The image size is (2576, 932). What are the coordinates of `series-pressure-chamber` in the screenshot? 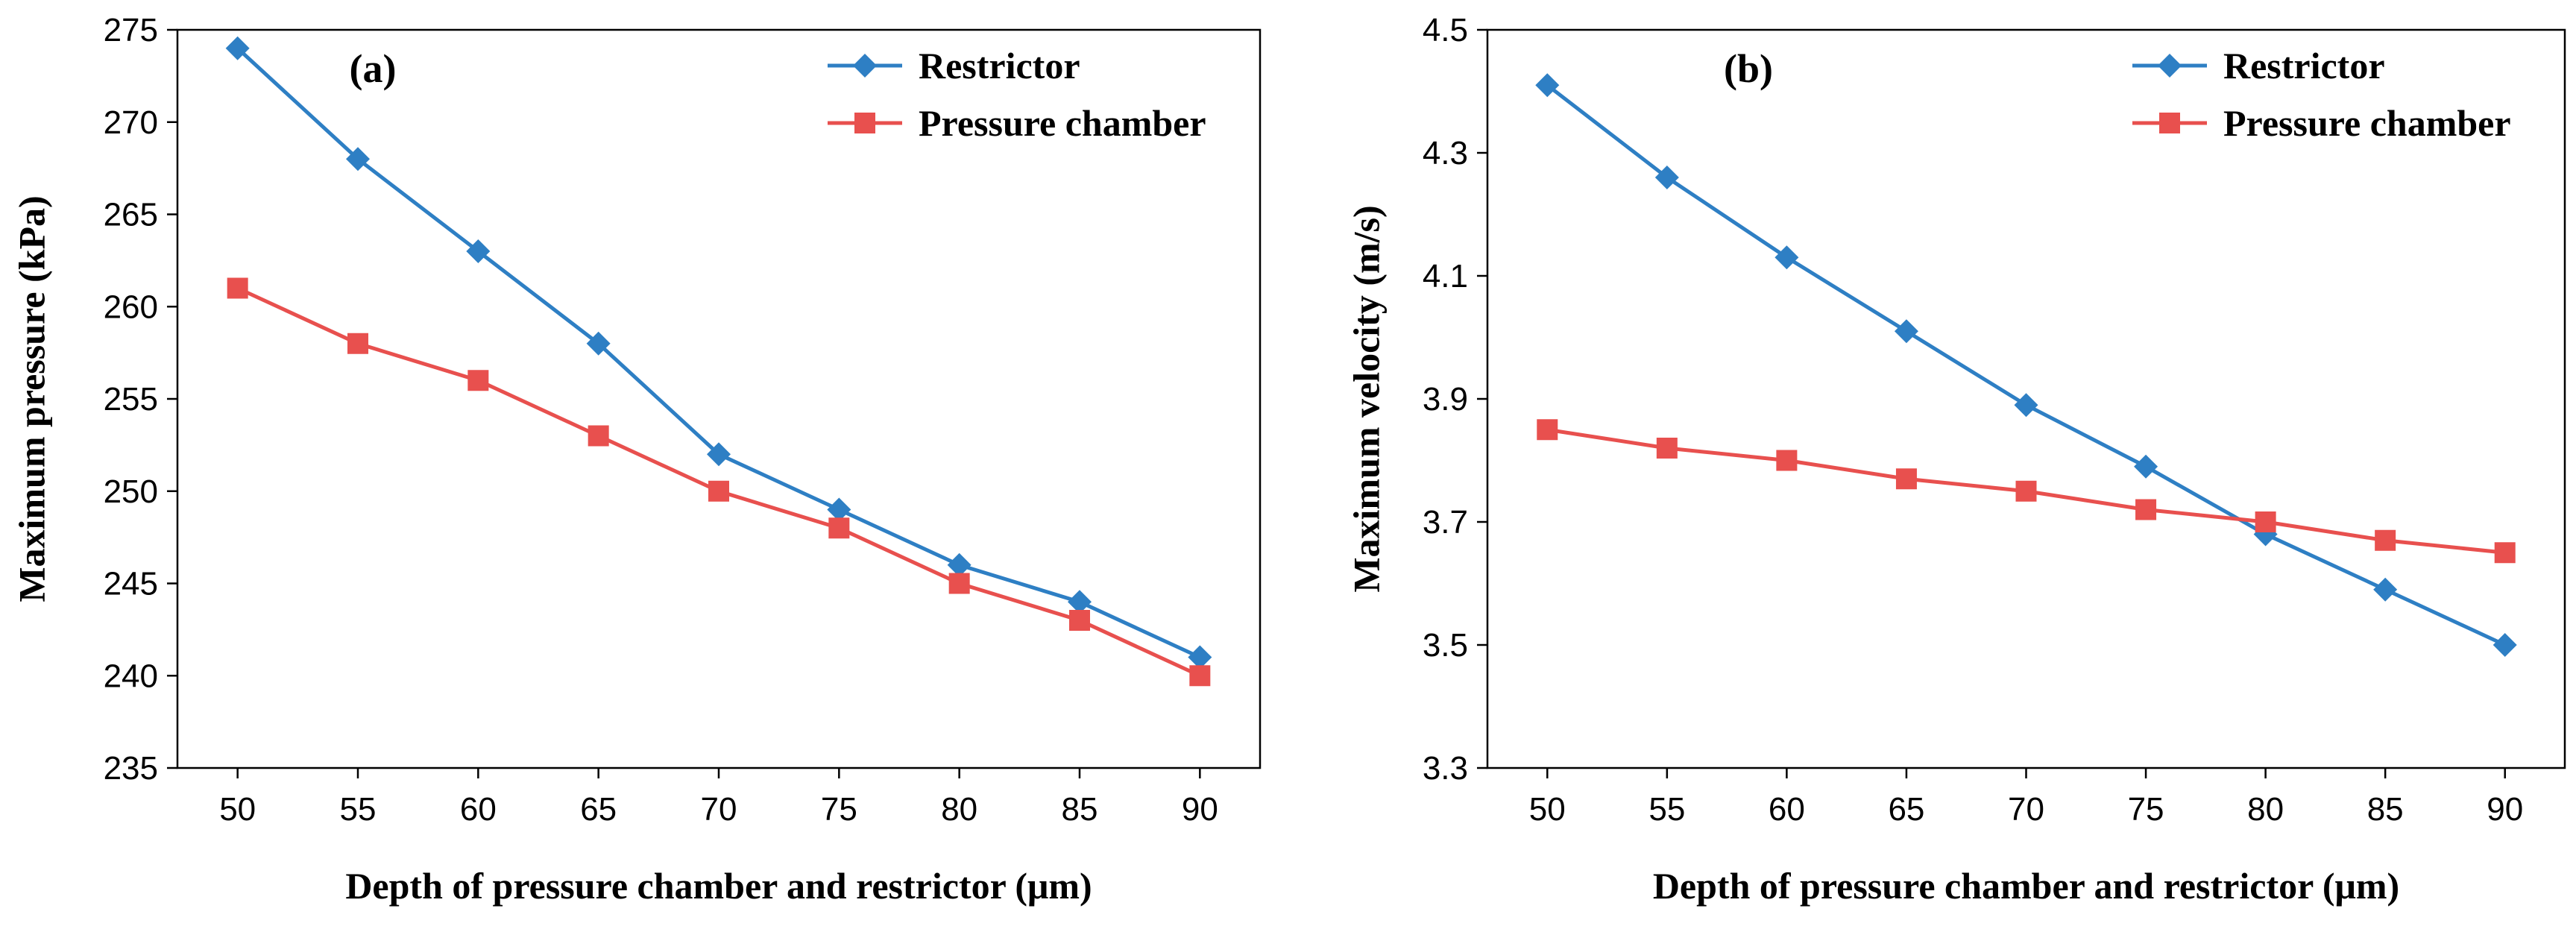 It's located at (2026, 491).